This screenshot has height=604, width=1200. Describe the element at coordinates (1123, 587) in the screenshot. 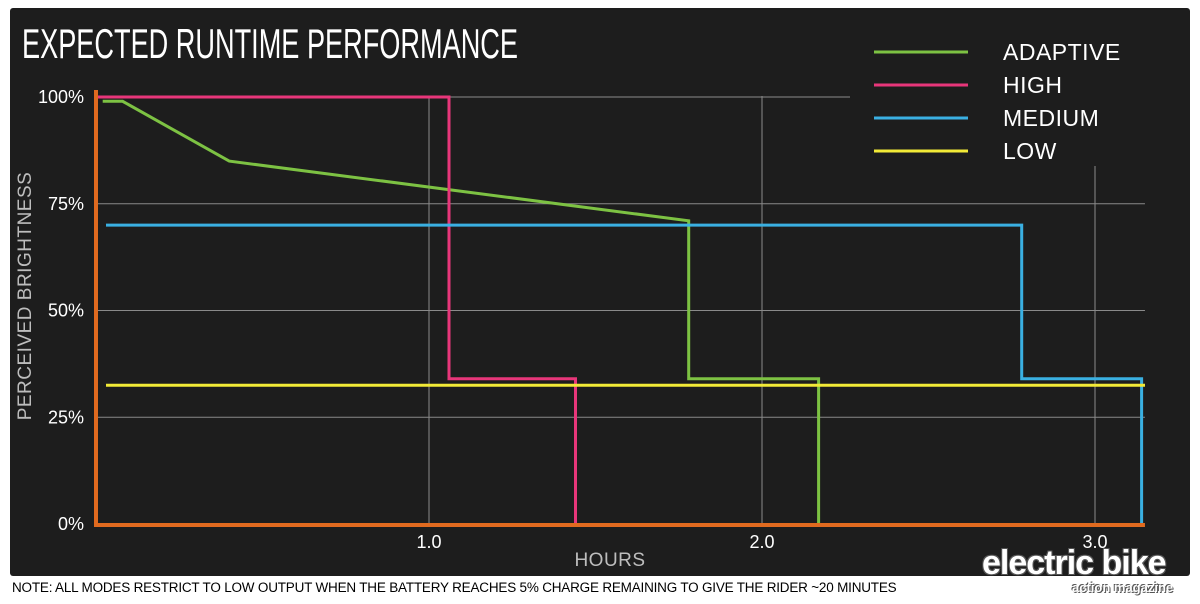

I see `logo-sub-text: action magazine` at that location.